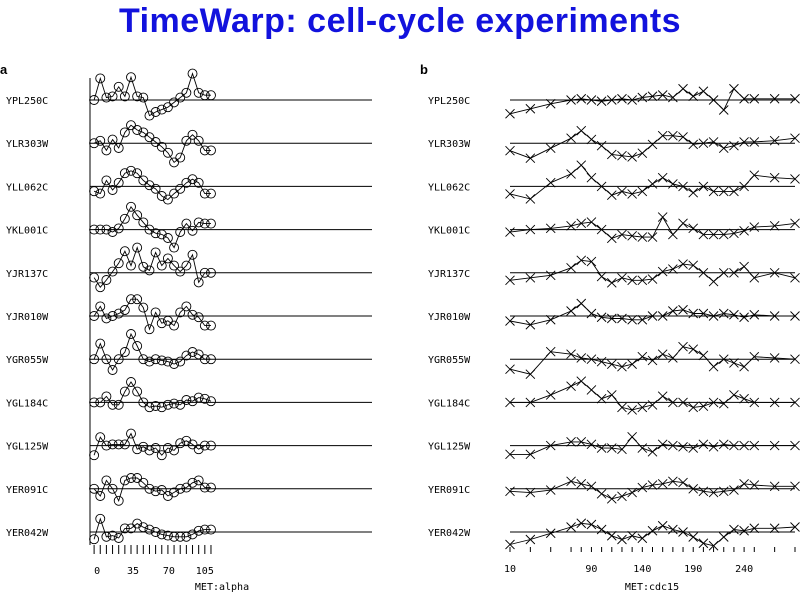 This screenshot has width=800, height=600. What do you see at coordinates (27, 360) in the screenshot?
I see `series-label: YGR055W` at bounding box center [27, 360].